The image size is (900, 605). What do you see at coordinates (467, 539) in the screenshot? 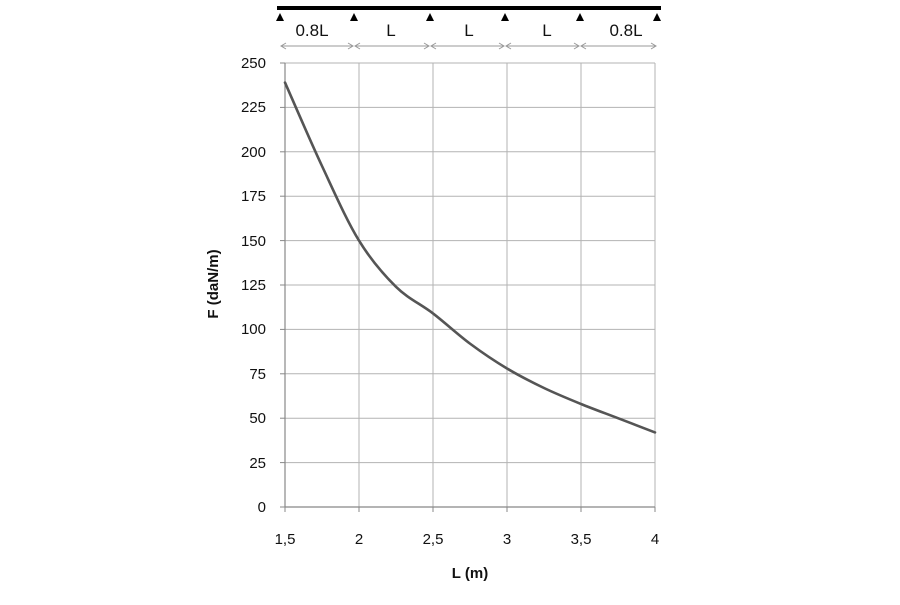
I see `x-axis-ticks: 1,5 2 2,5 3 3,5 4` at bounding box center [467, 539].